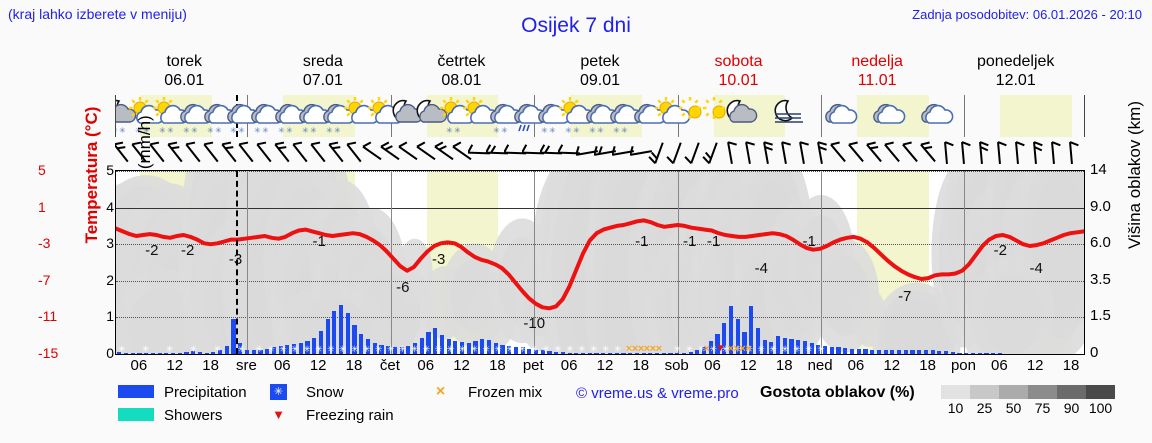 This screenshot has height=443, width=1152. Describe the element at coordinates (1042, 408) in the screenshot. I see `cloud-scale-label: 75` at that location.